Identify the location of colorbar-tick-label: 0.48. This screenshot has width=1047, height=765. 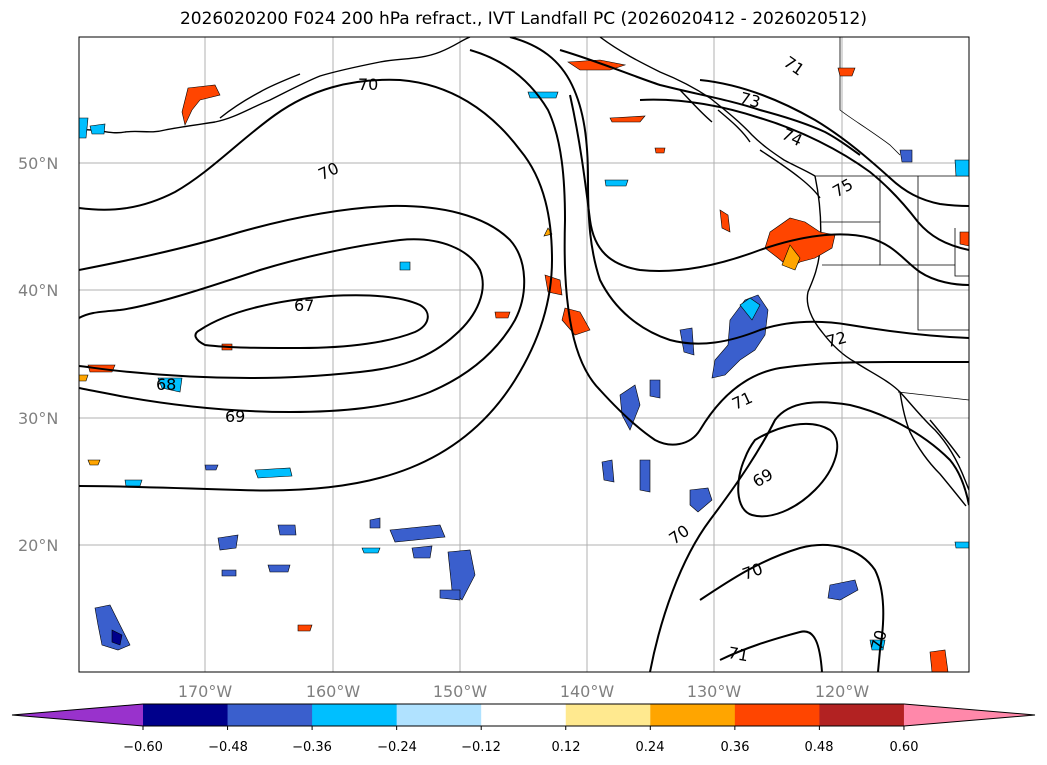
(819, 747).